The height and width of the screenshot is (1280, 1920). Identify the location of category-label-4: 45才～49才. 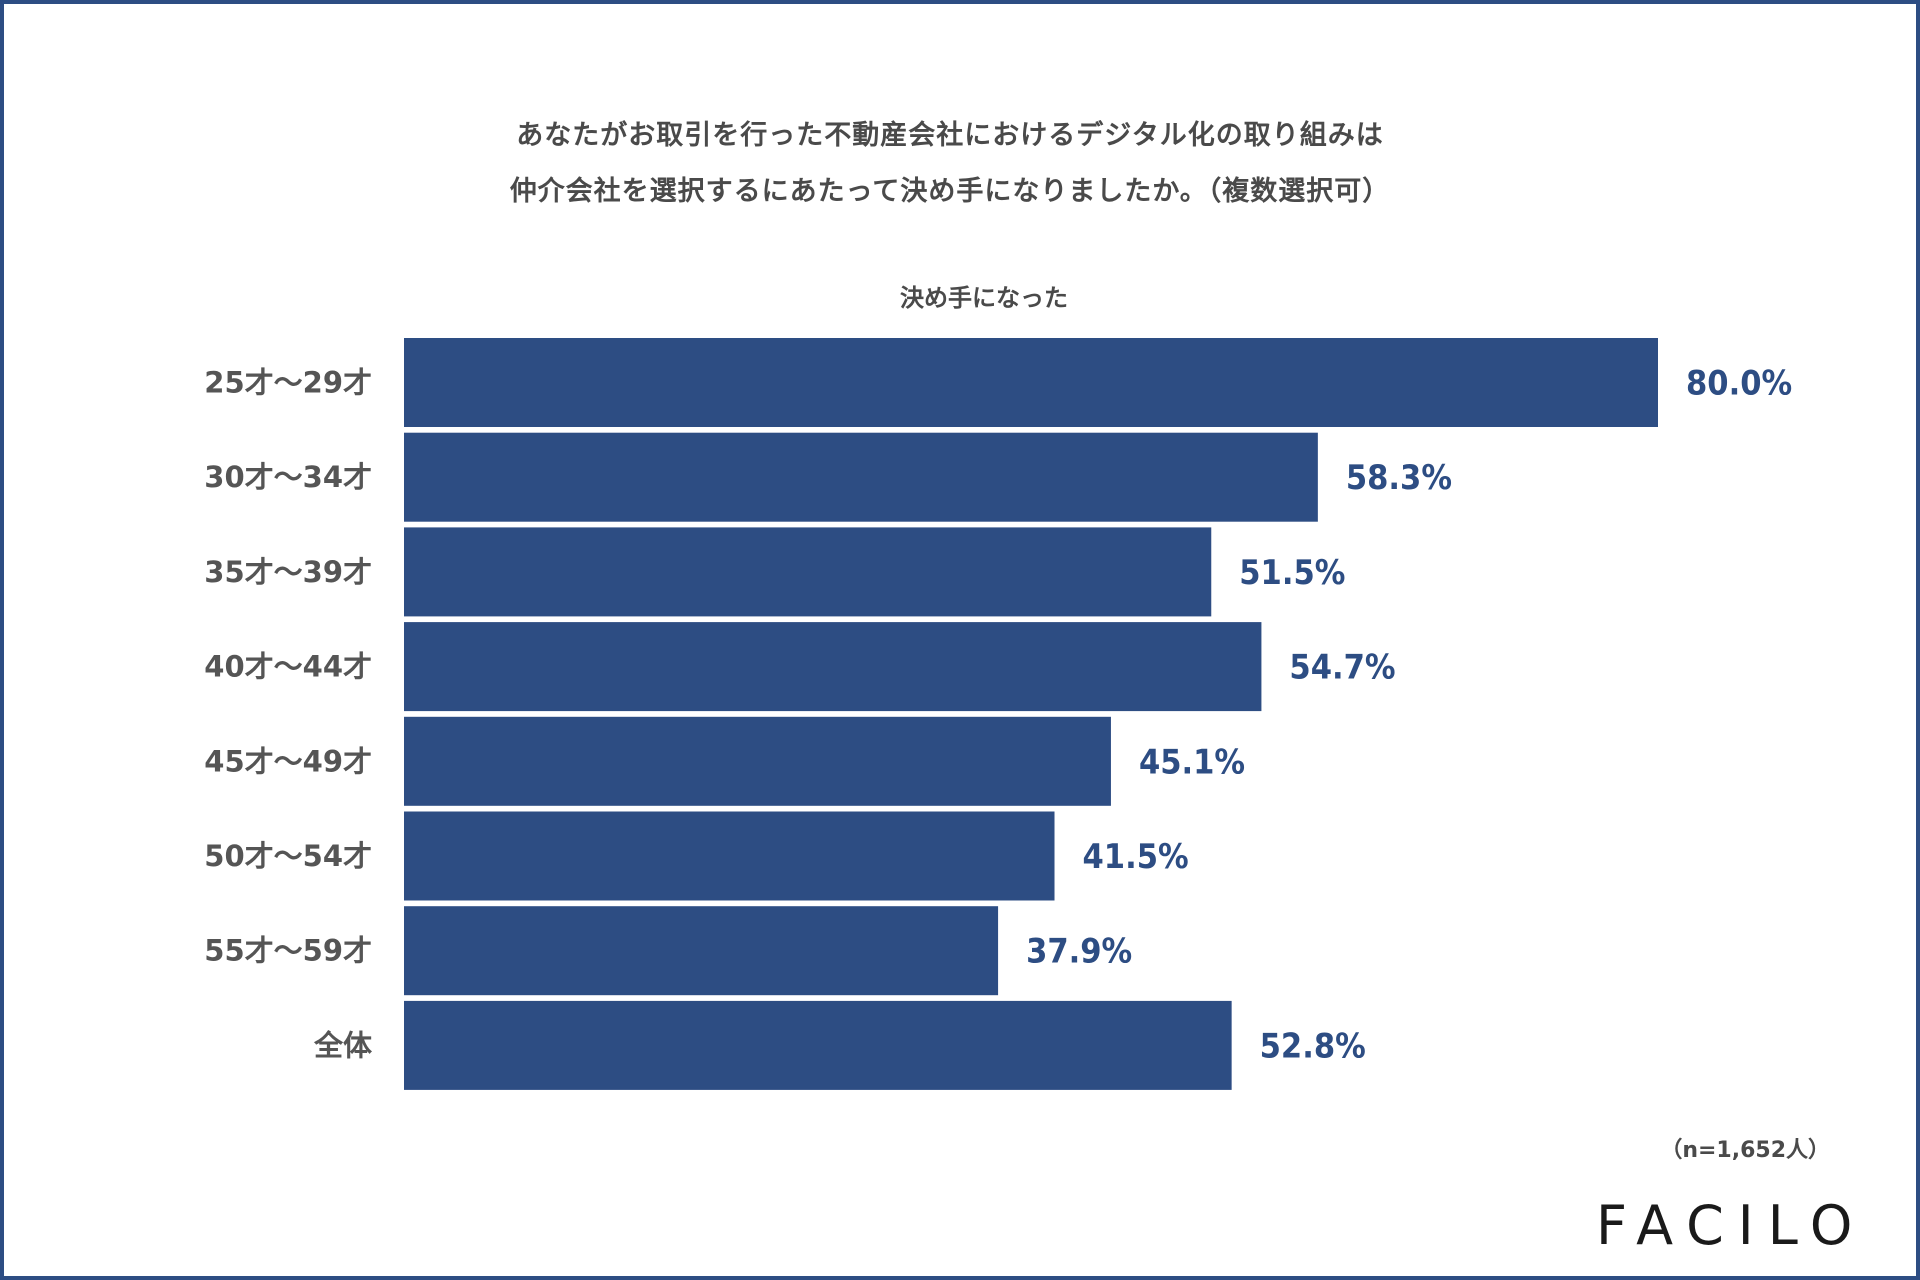
(288, 761).